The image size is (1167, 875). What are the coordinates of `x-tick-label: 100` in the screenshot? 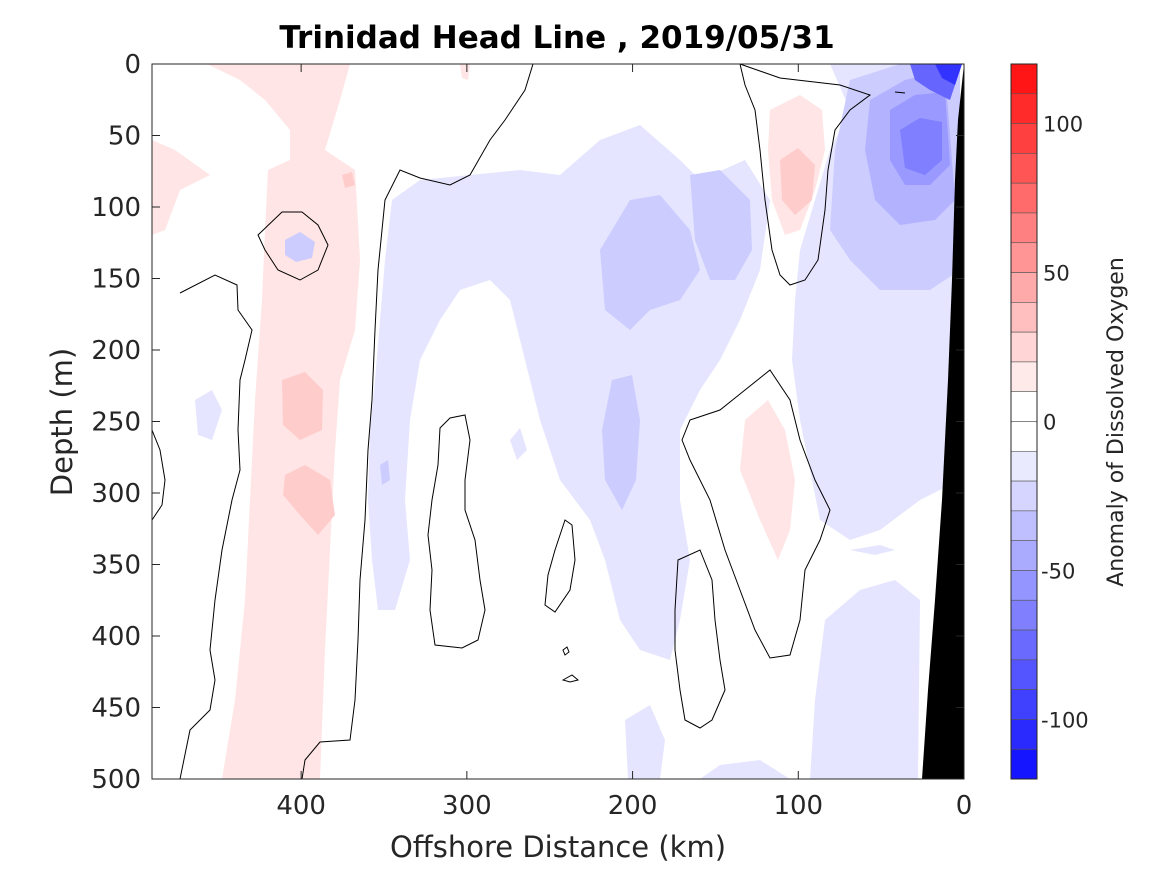 It's located at (798, 806).